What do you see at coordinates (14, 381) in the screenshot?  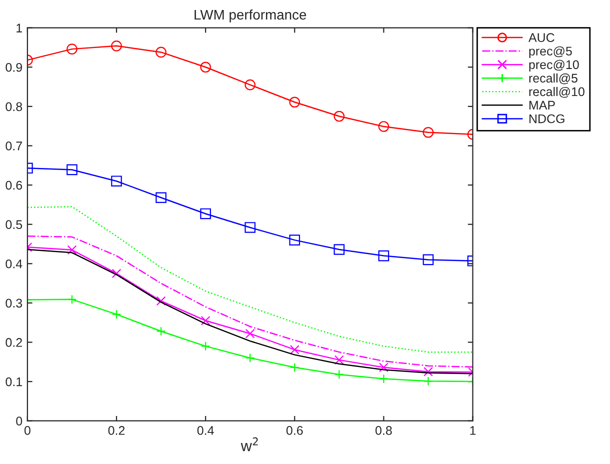 I see `y-tick-label: 0.1` at bounding box center [14, 381].